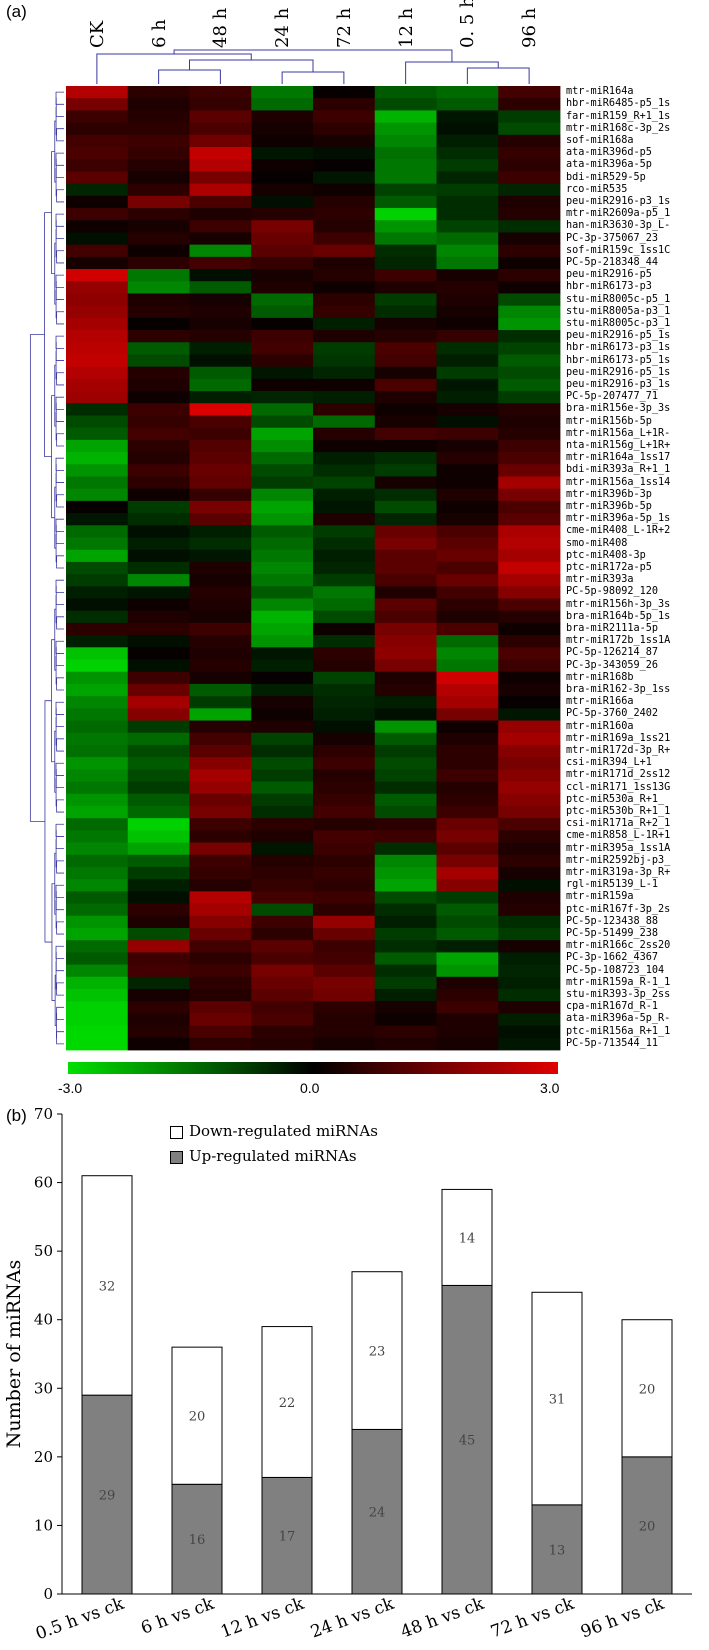 Image resolution: width=709 pixels, height=1650 pixels. What do you see at coordinates (618, 751) in the screenshot?
I see `heatmap-row-label: mtr-miR172d-3p_R+` at bounding box center [618, 751].